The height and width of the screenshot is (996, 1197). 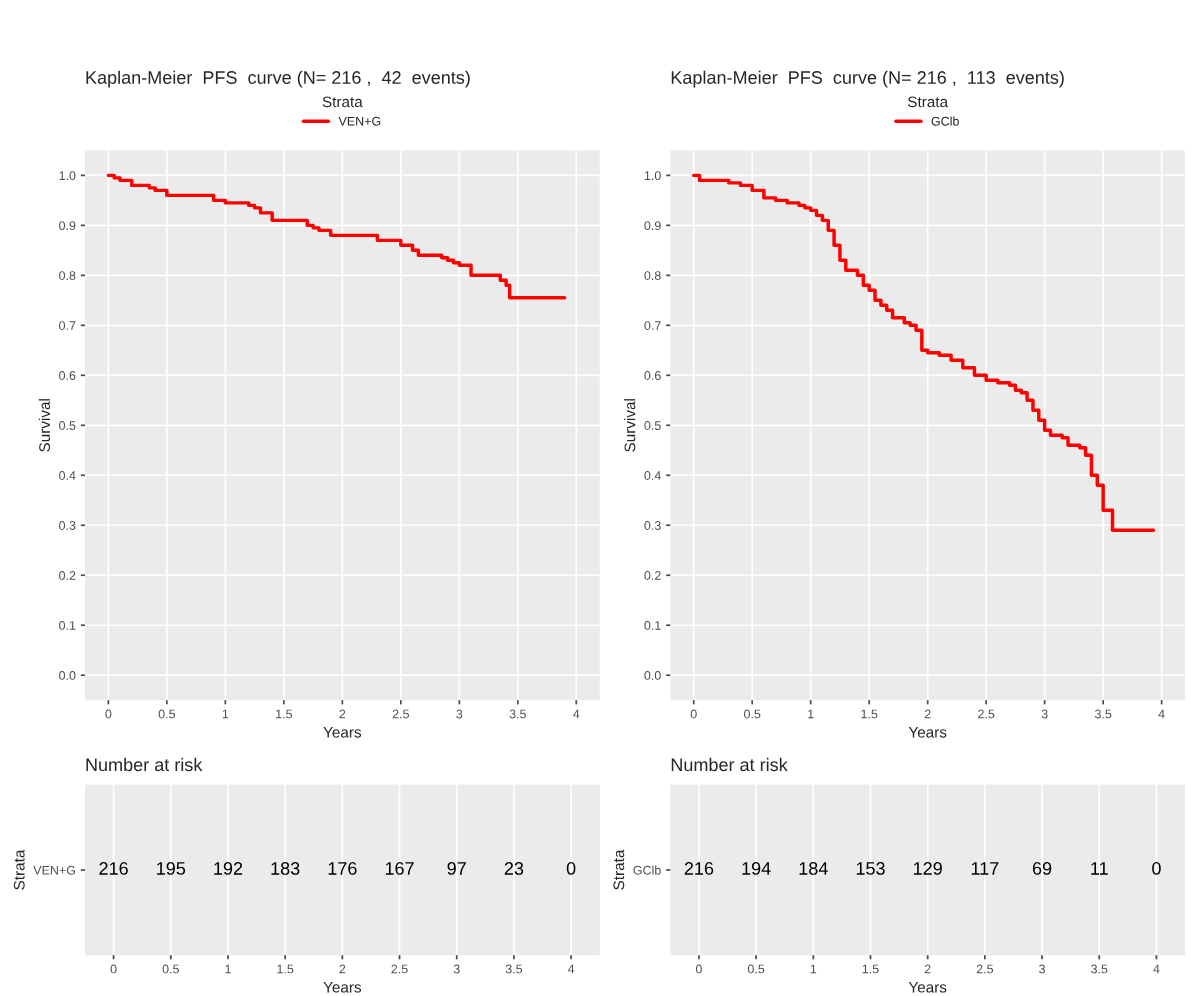 I want to click on y-tick-label: VEN+G, so click(x=54, y=870).